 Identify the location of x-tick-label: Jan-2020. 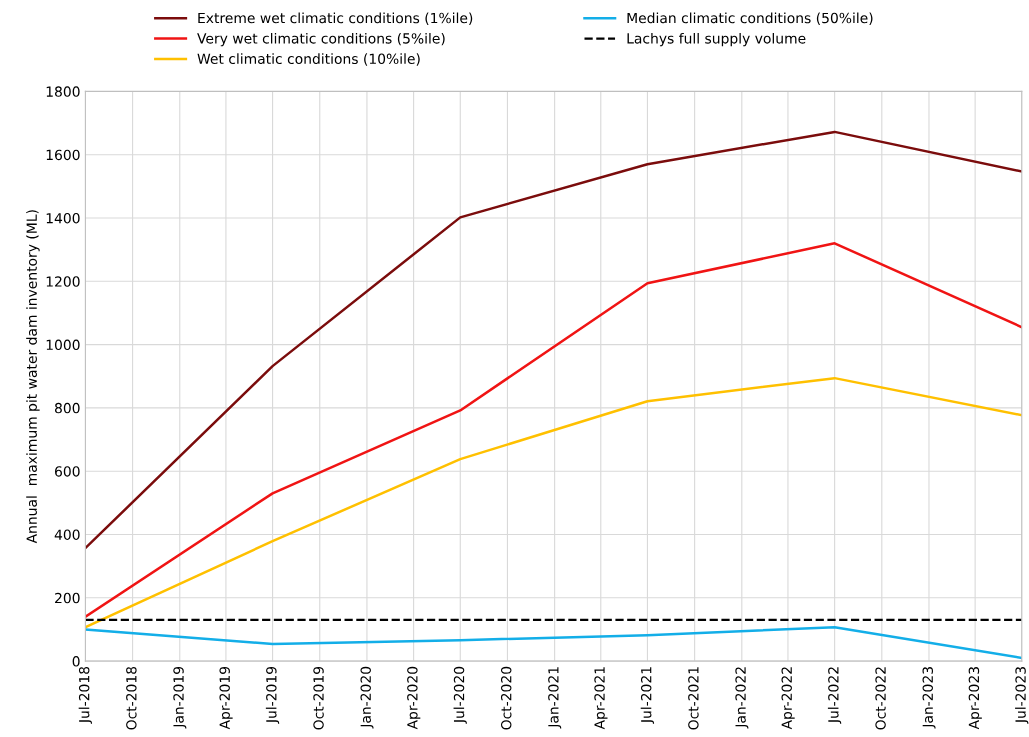
(367, 697).